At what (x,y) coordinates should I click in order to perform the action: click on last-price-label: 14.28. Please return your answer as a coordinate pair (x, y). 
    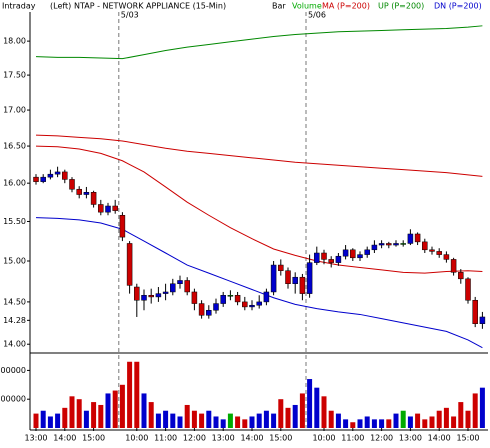
    Looking at the image, I should click on (14, 320).